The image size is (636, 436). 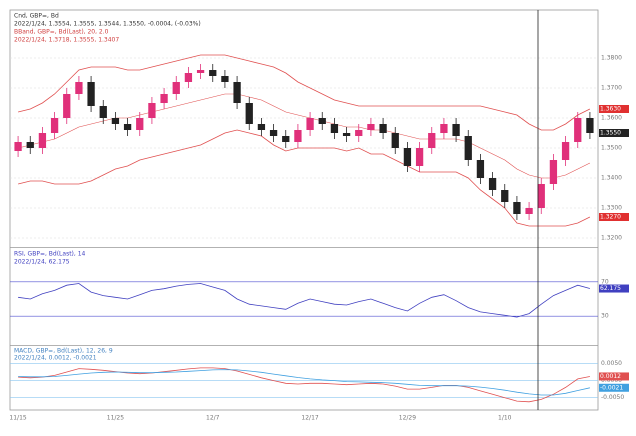 What do you see at coordinates (610, 133) in the screenshot?
I see `last-value-label: 1.3550` at bounding box center [610, 133].